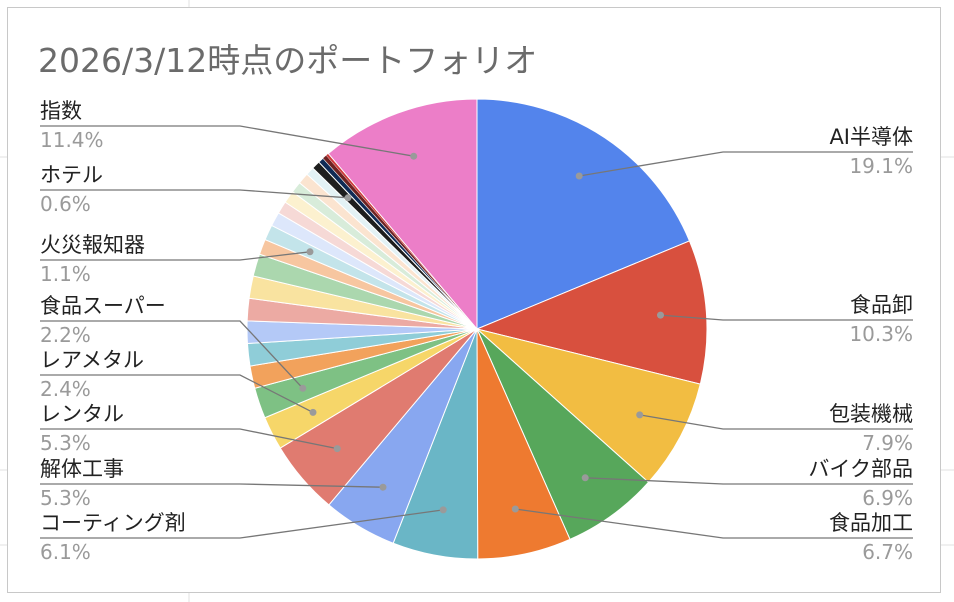 The image size is (954, 602). Describe the element at coordinates (194, 194) in the screenshot. I see `leader-line-ホテル` at that location.